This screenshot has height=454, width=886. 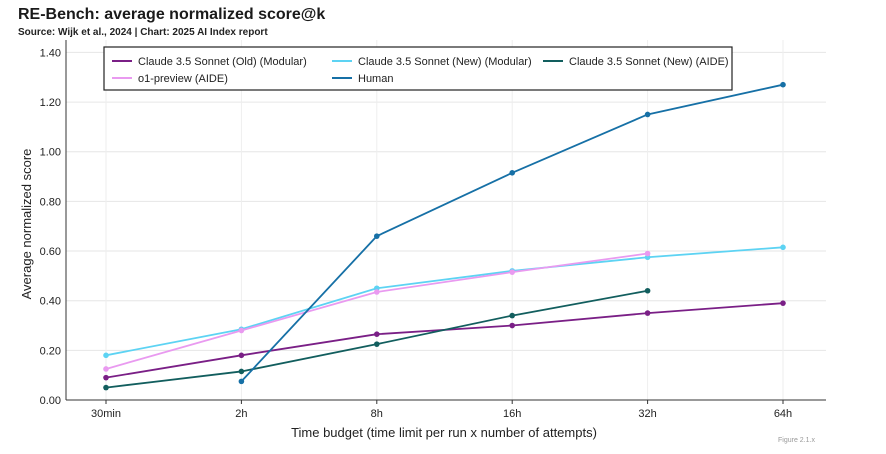 I want to click on x-tick-label: 2h, so click(x=241, y=414).